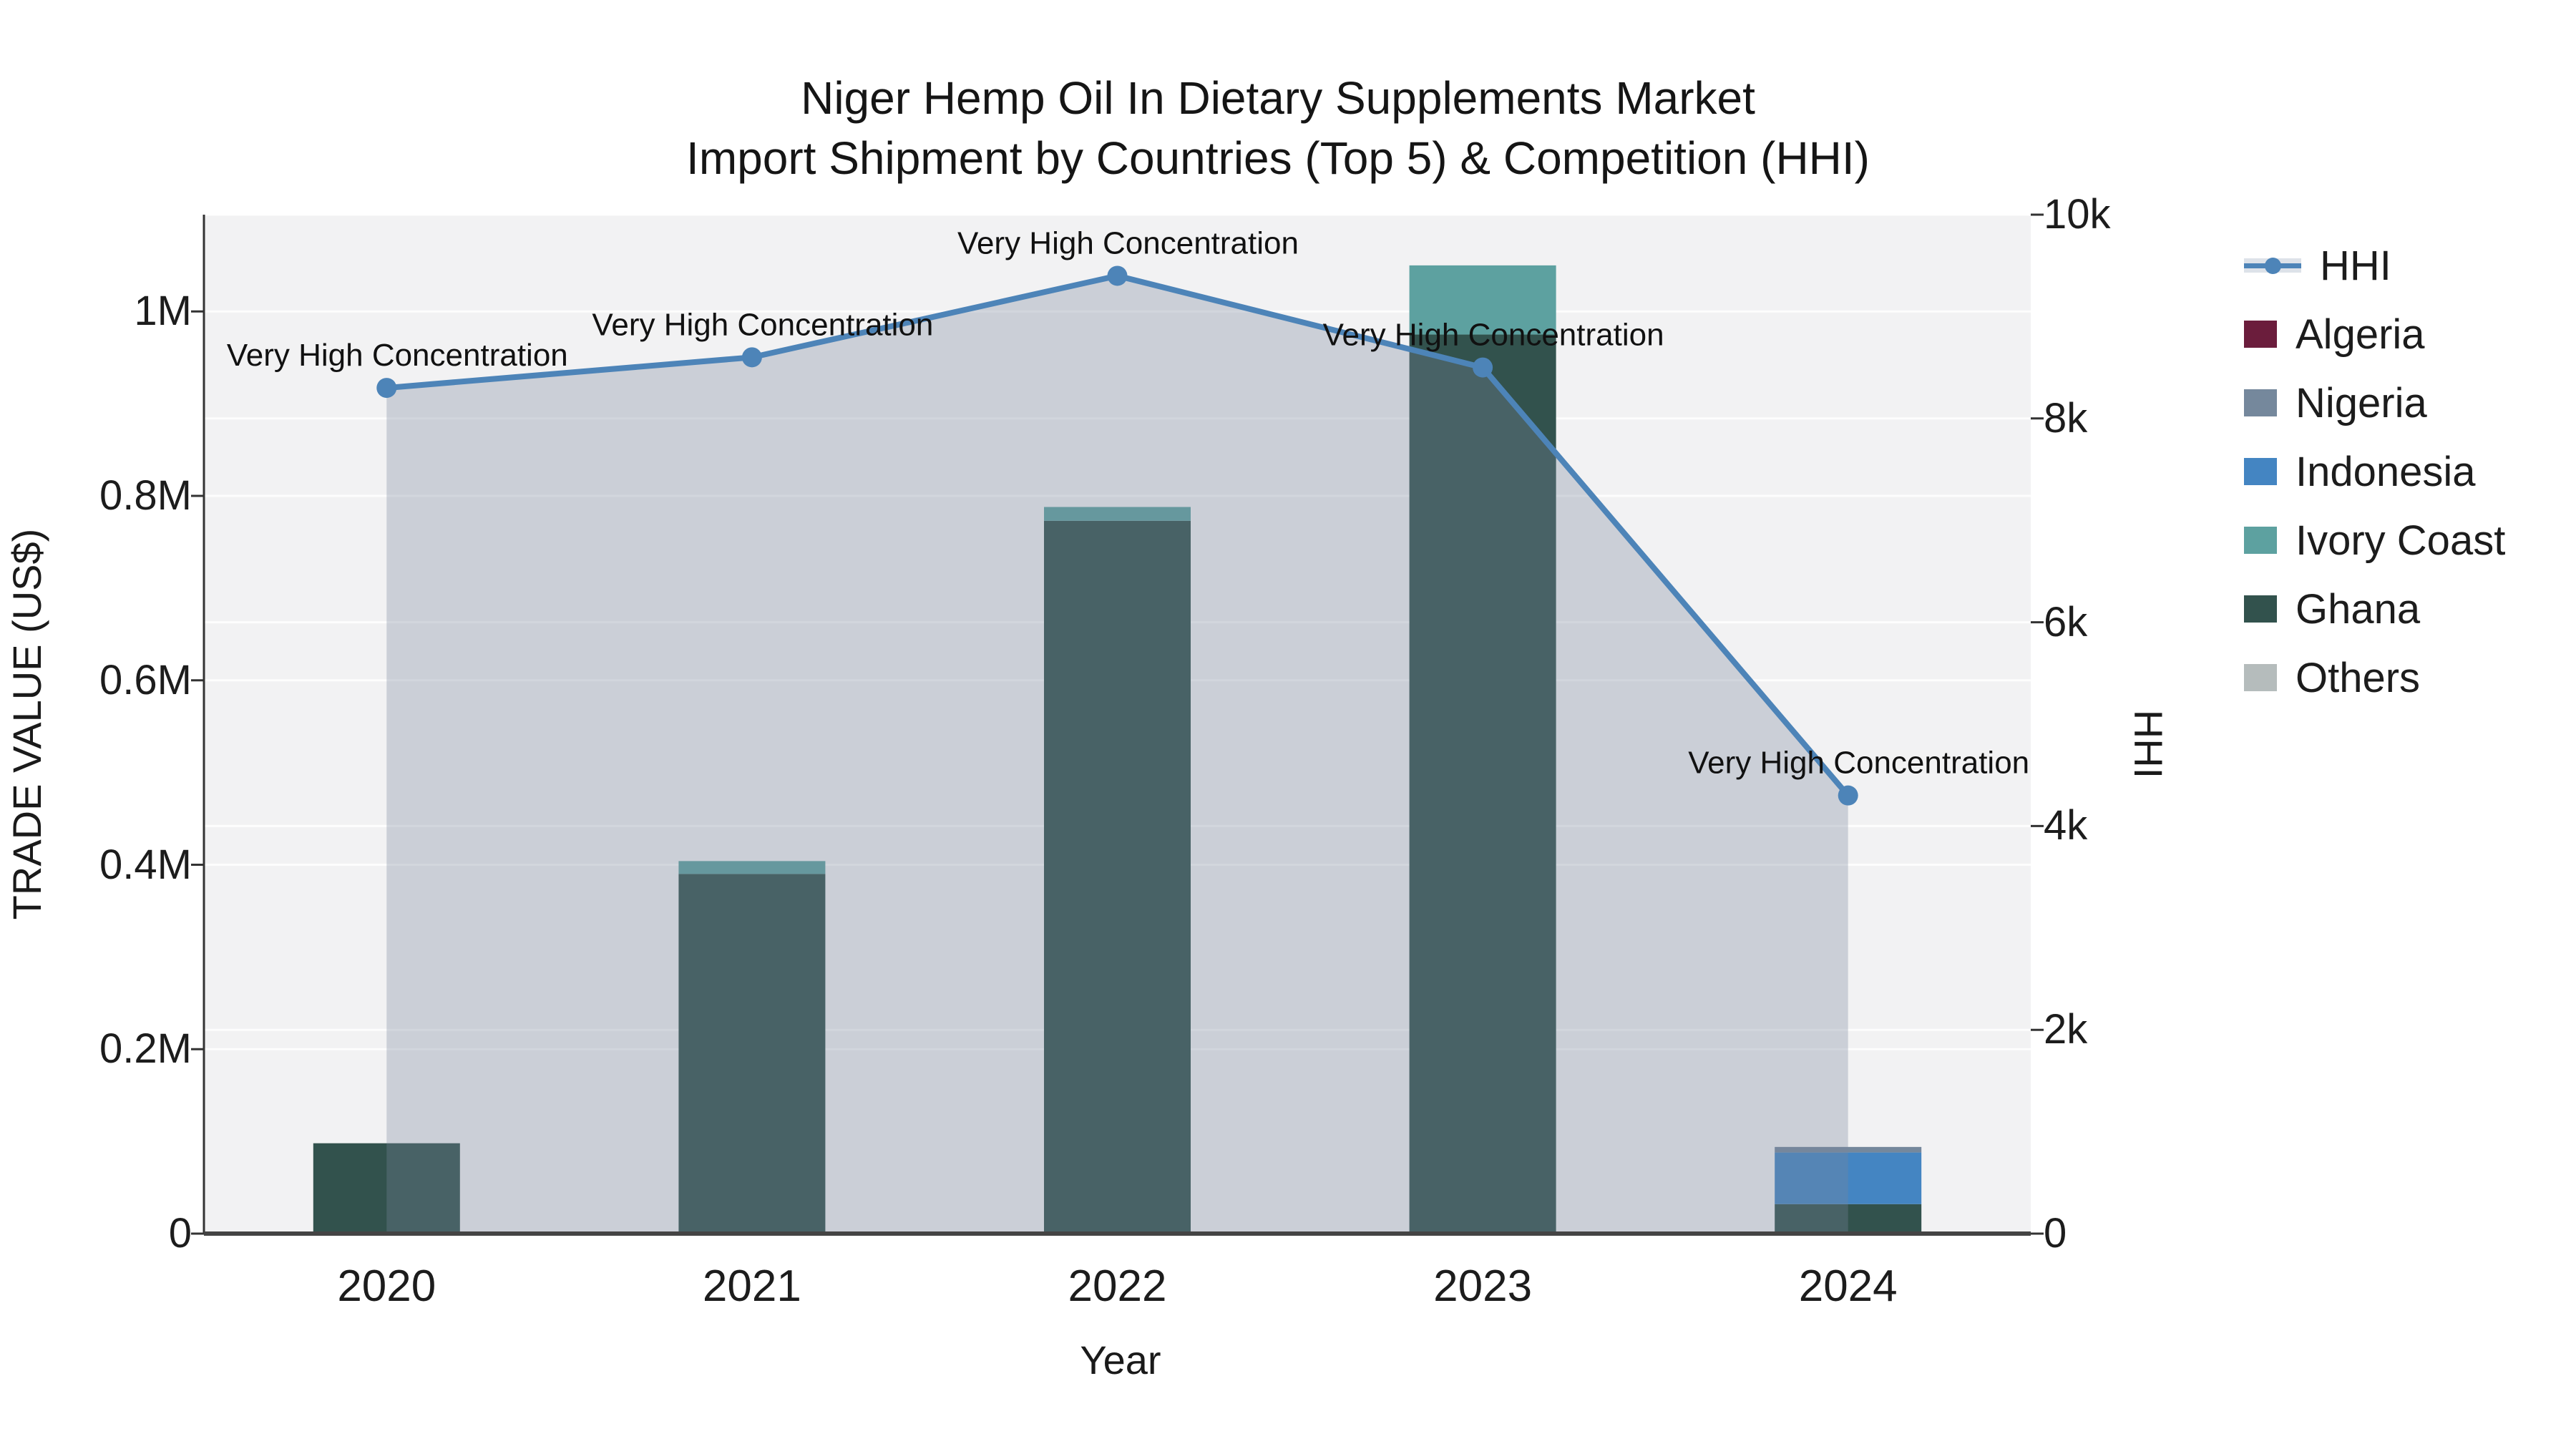 The height and width of the screenshot is (1449, 2576). I want to click on bar-segment-2021-ivory-coast, so click(752, 867).